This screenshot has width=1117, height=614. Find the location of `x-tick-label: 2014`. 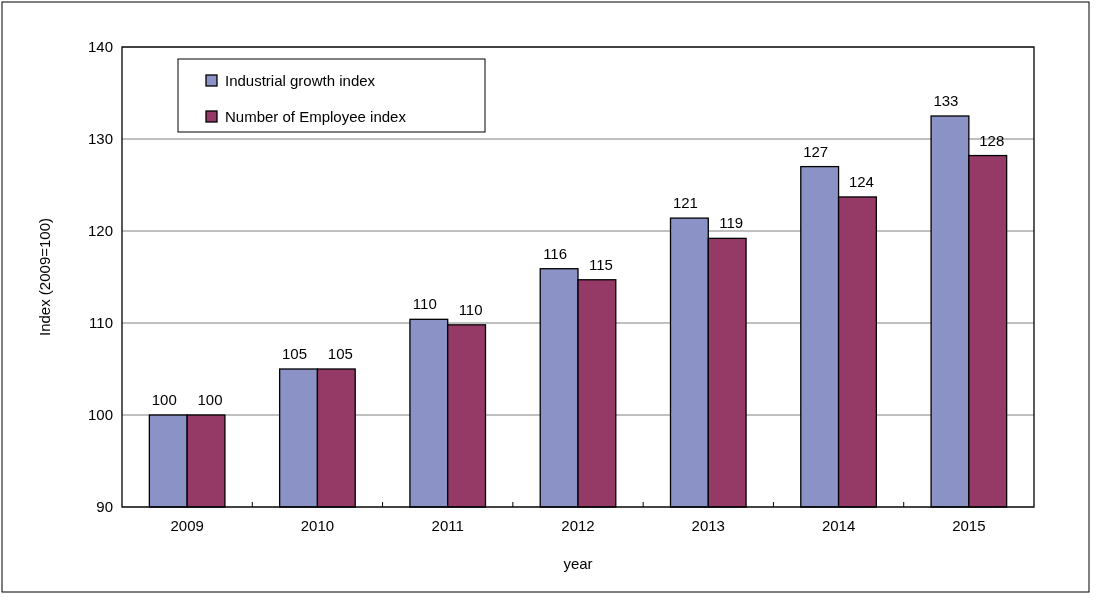

x-tick-label: 2014 is located at coordinates (838, 525).